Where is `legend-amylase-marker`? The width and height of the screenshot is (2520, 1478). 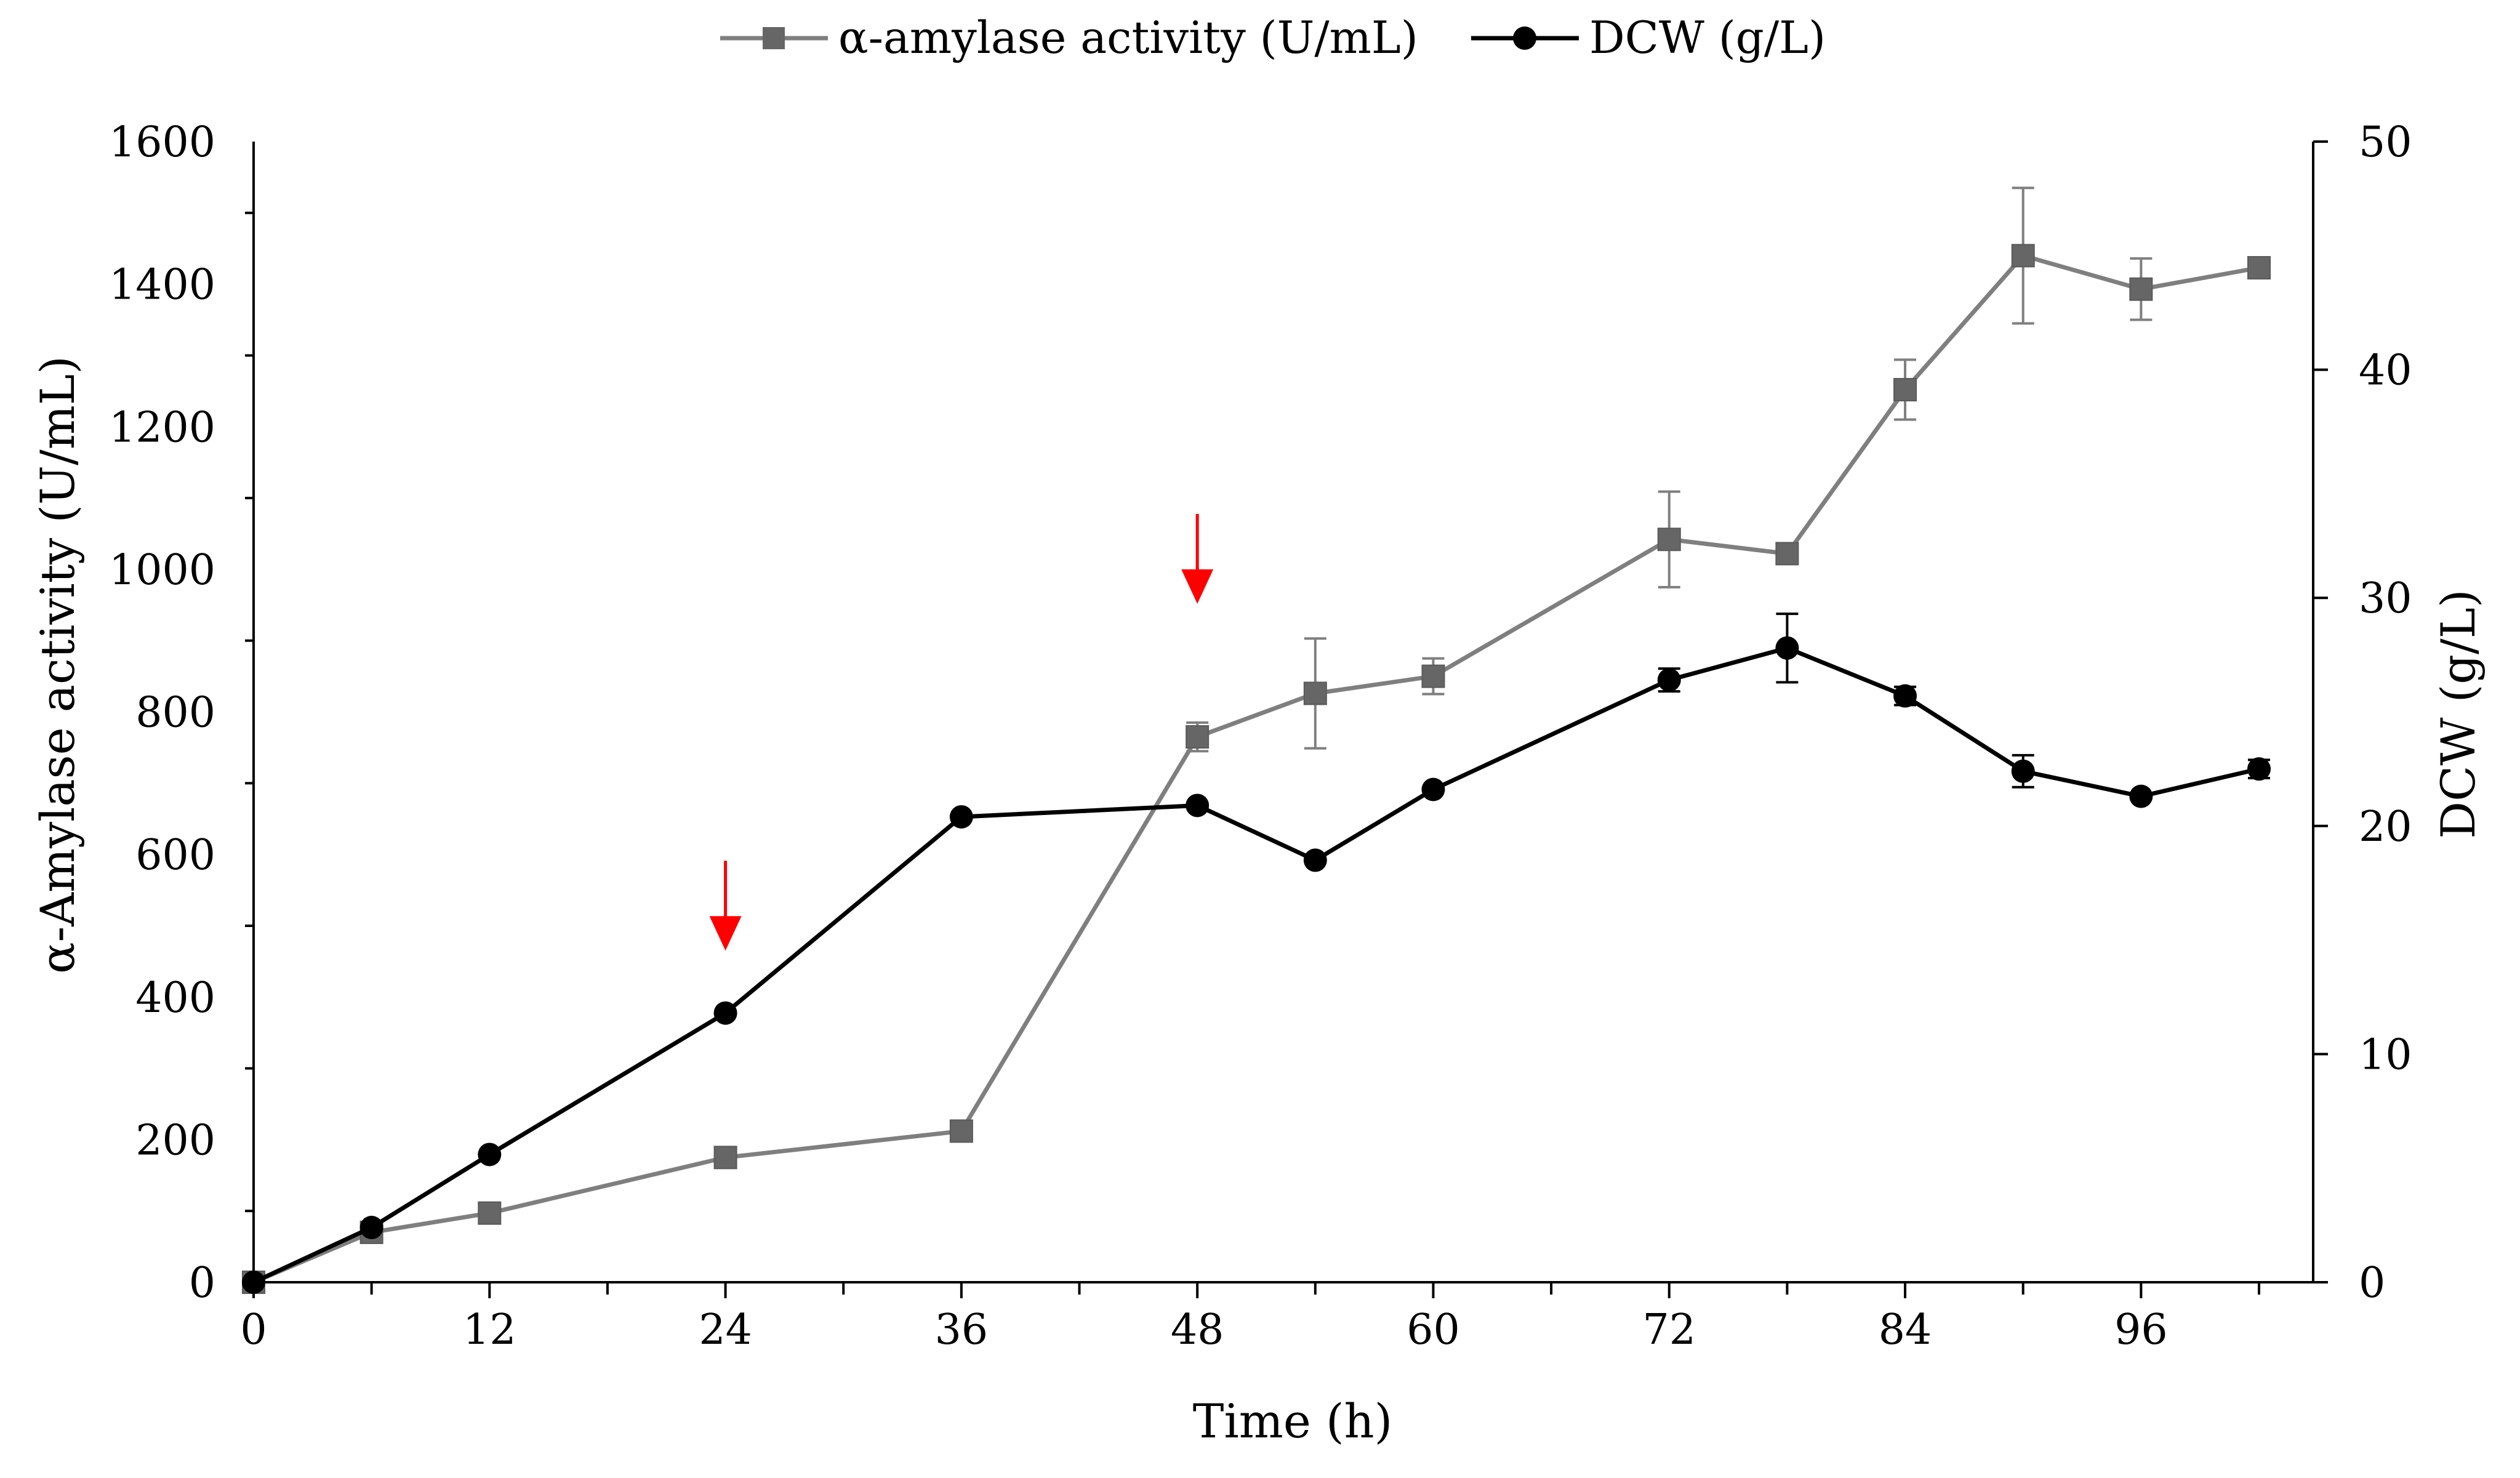
legend-amylase-marker is located at coordinates (774, 38).